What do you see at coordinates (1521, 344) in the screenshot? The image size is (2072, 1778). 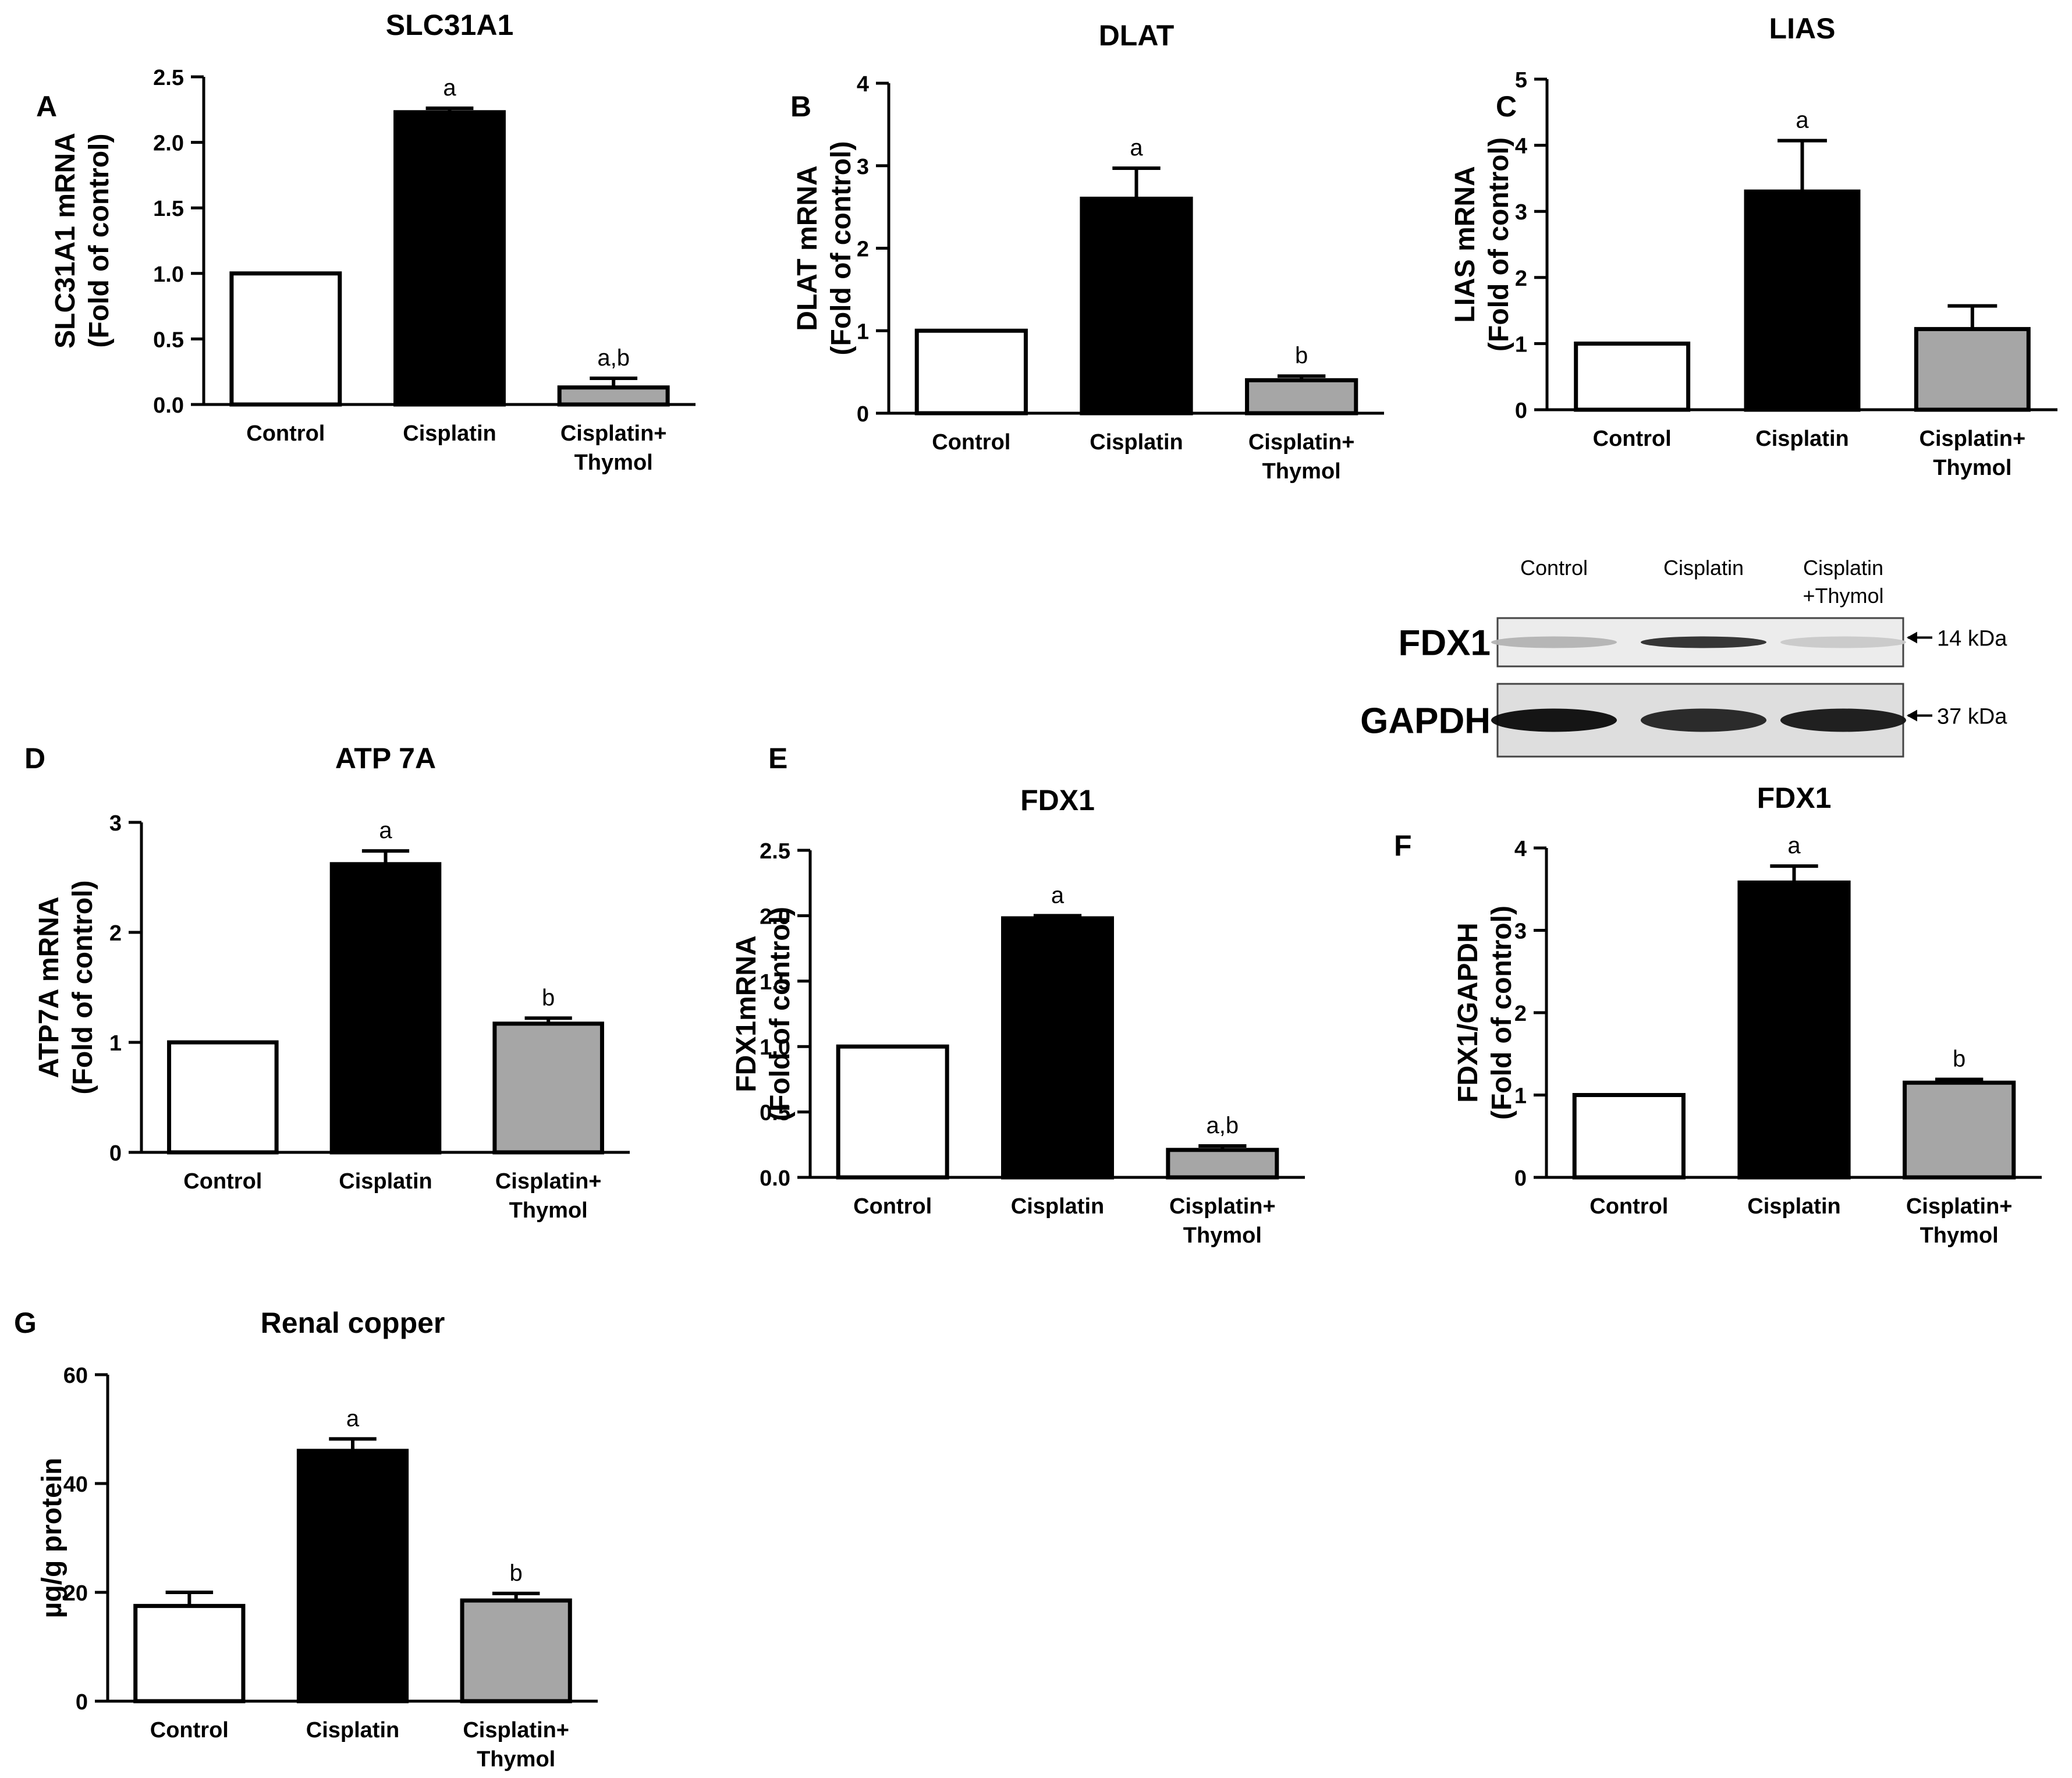 I see `y-tick-label: 1` at bounding box center [1521, 344].